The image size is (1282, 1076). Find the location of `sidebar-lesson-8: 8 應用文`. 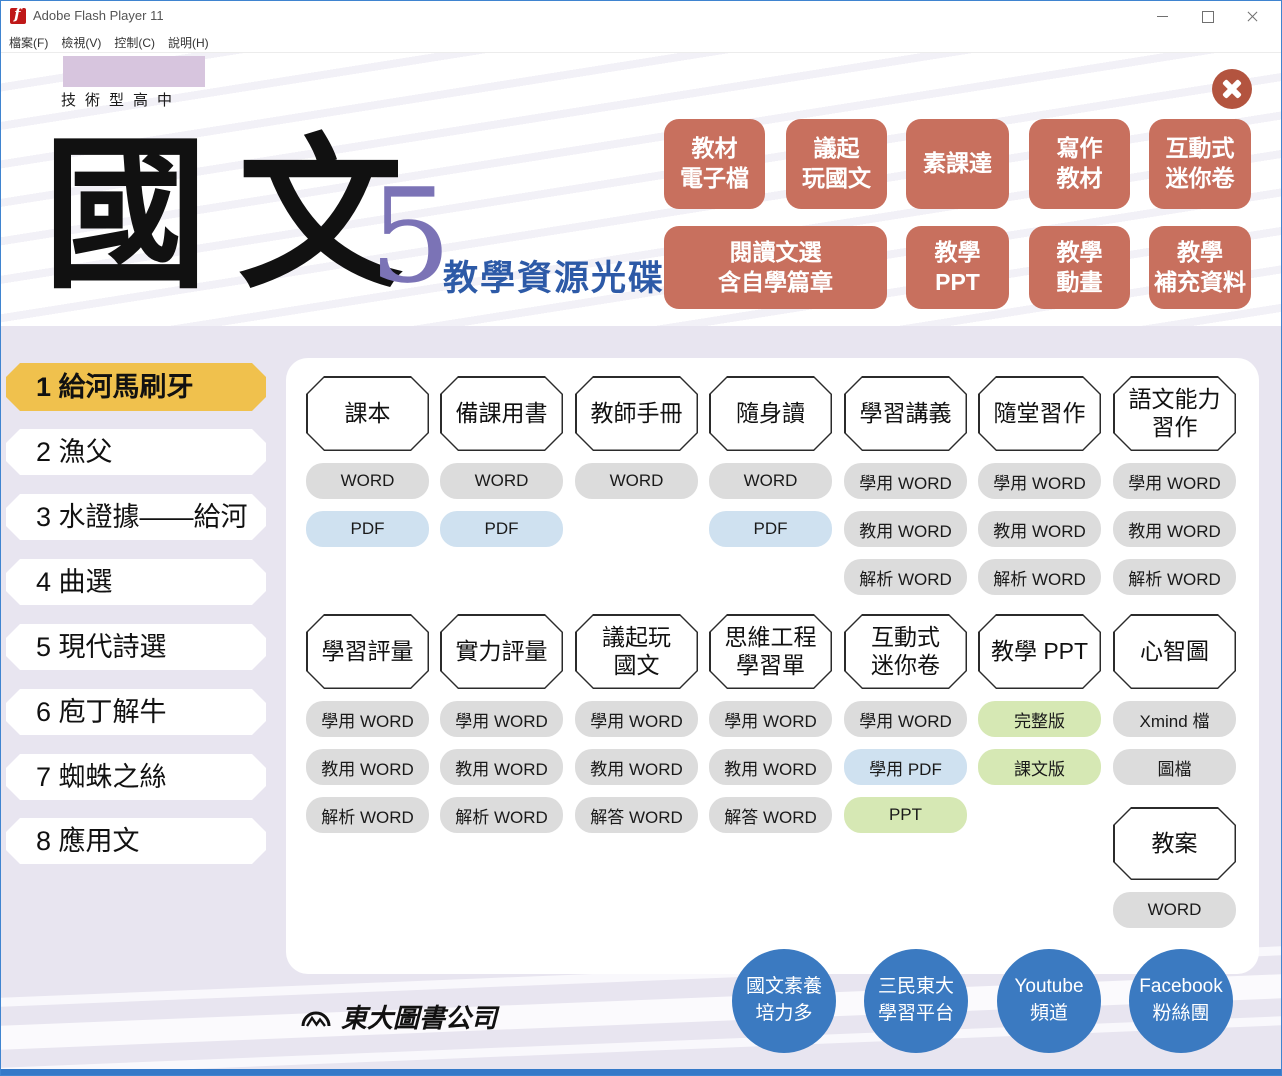

sidebar-lesson-8: 8 應用文 is located at coordinates (136, 841).